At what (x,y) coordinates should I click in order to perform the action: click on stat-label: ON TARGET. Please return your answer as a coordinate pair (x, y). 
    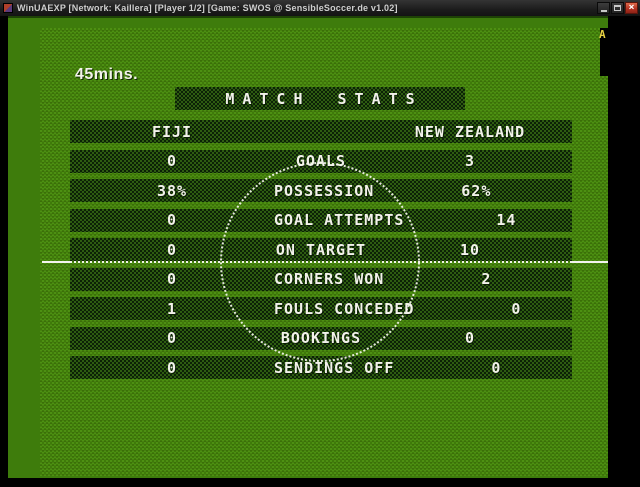
    Looking at the image, I should click on (321, 249).